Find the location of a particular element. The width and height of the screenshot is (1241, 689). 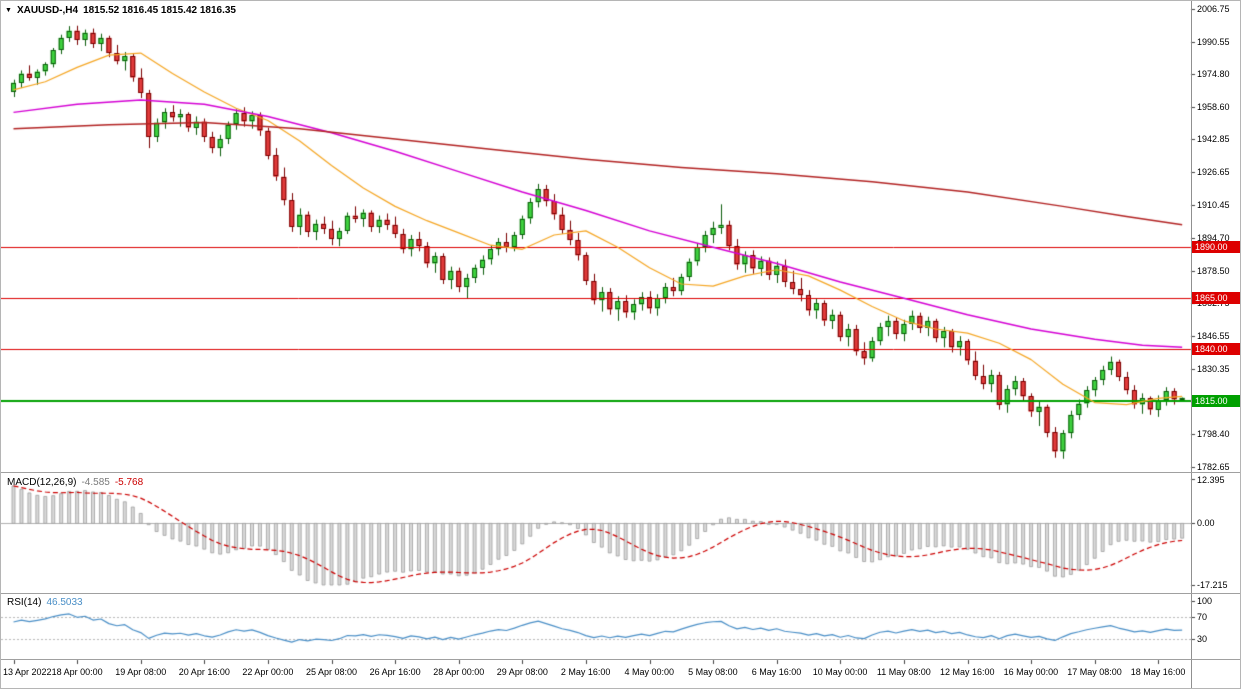

time-tick-label: 18 May 16:00 is located at coordinates (1158, 672).